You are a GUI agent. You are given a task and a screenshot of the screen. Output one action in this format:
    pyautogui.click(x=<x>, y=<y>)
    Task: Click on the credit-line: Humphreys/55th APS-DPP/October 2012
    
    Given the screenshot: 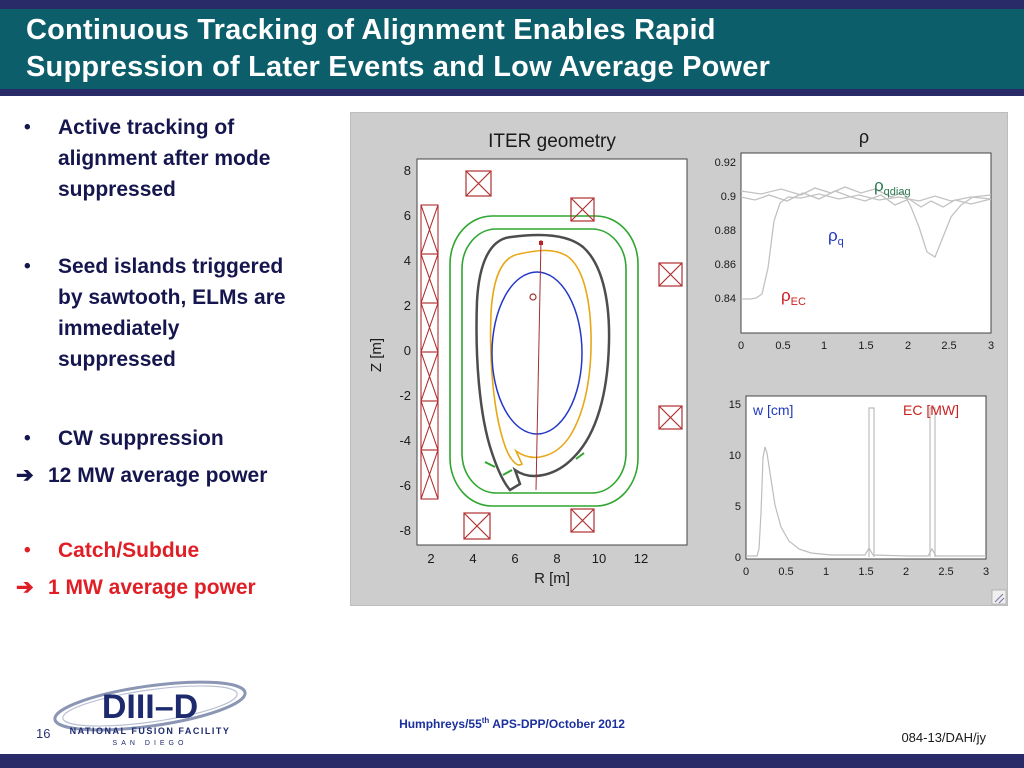 What is the action you would take?
    pyautogui.click(x=512, y=723)
    